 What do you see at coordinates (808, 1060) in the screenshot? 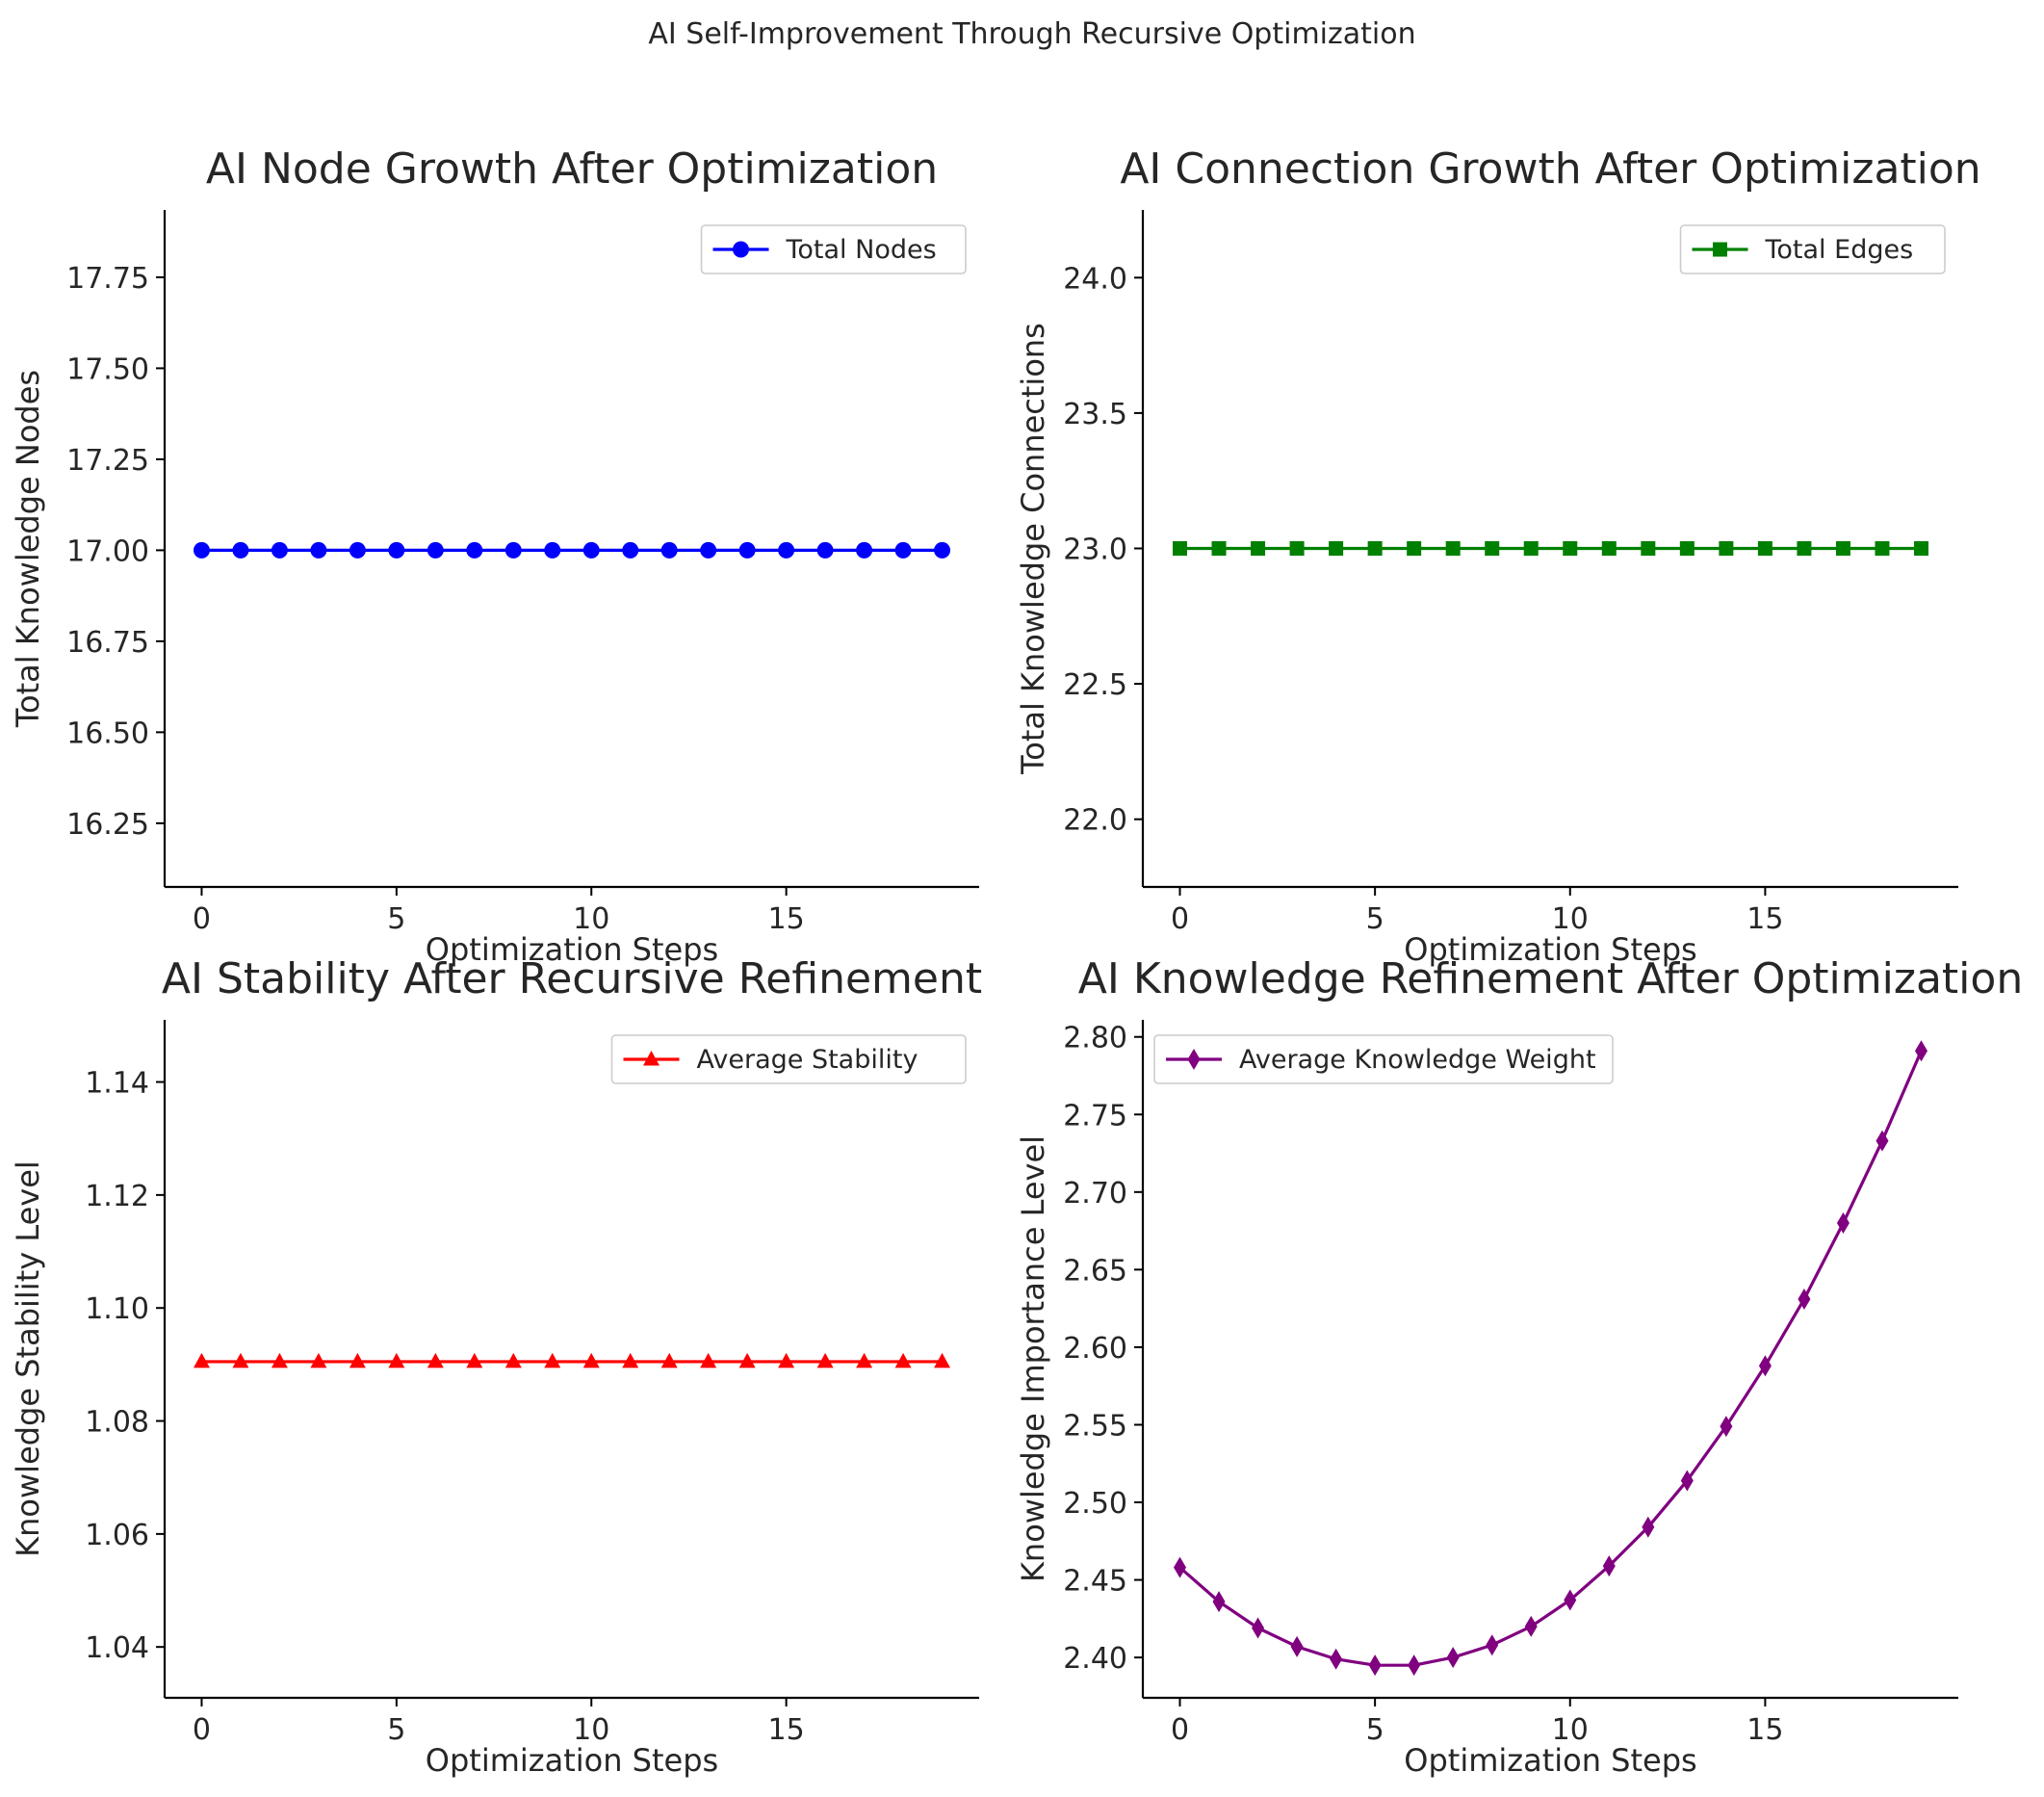
I see `legend-label: Average Stability` at bounding box center [808, 1060].